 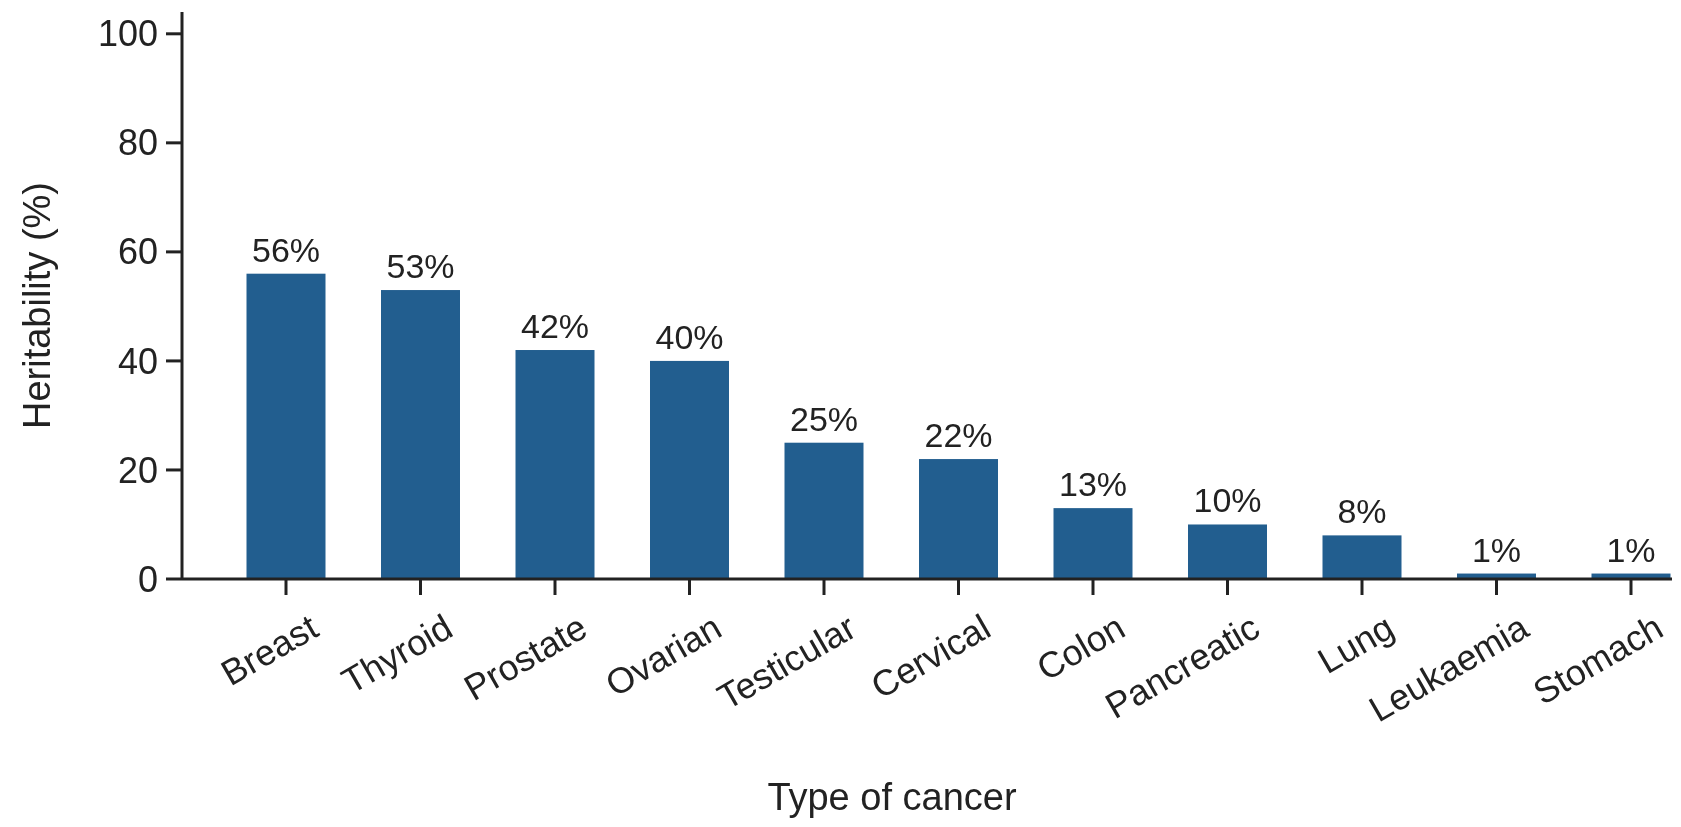 What do you see at coordinates (137, 252) in the screenshot?
I see `y-tick-label: 60` at bounding box center [137, 252].